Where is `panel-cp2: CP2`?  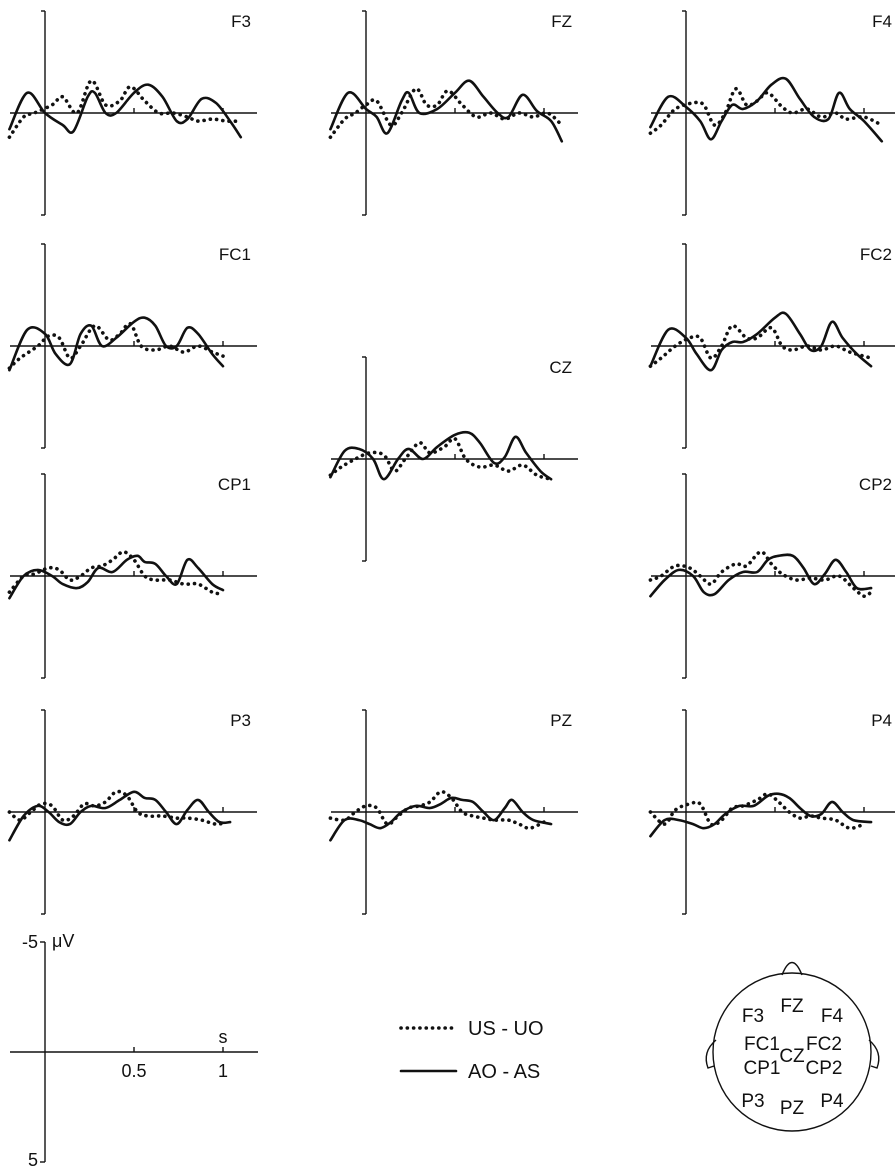 panel-cp2: CP2 is located at coordinates (771, 576).